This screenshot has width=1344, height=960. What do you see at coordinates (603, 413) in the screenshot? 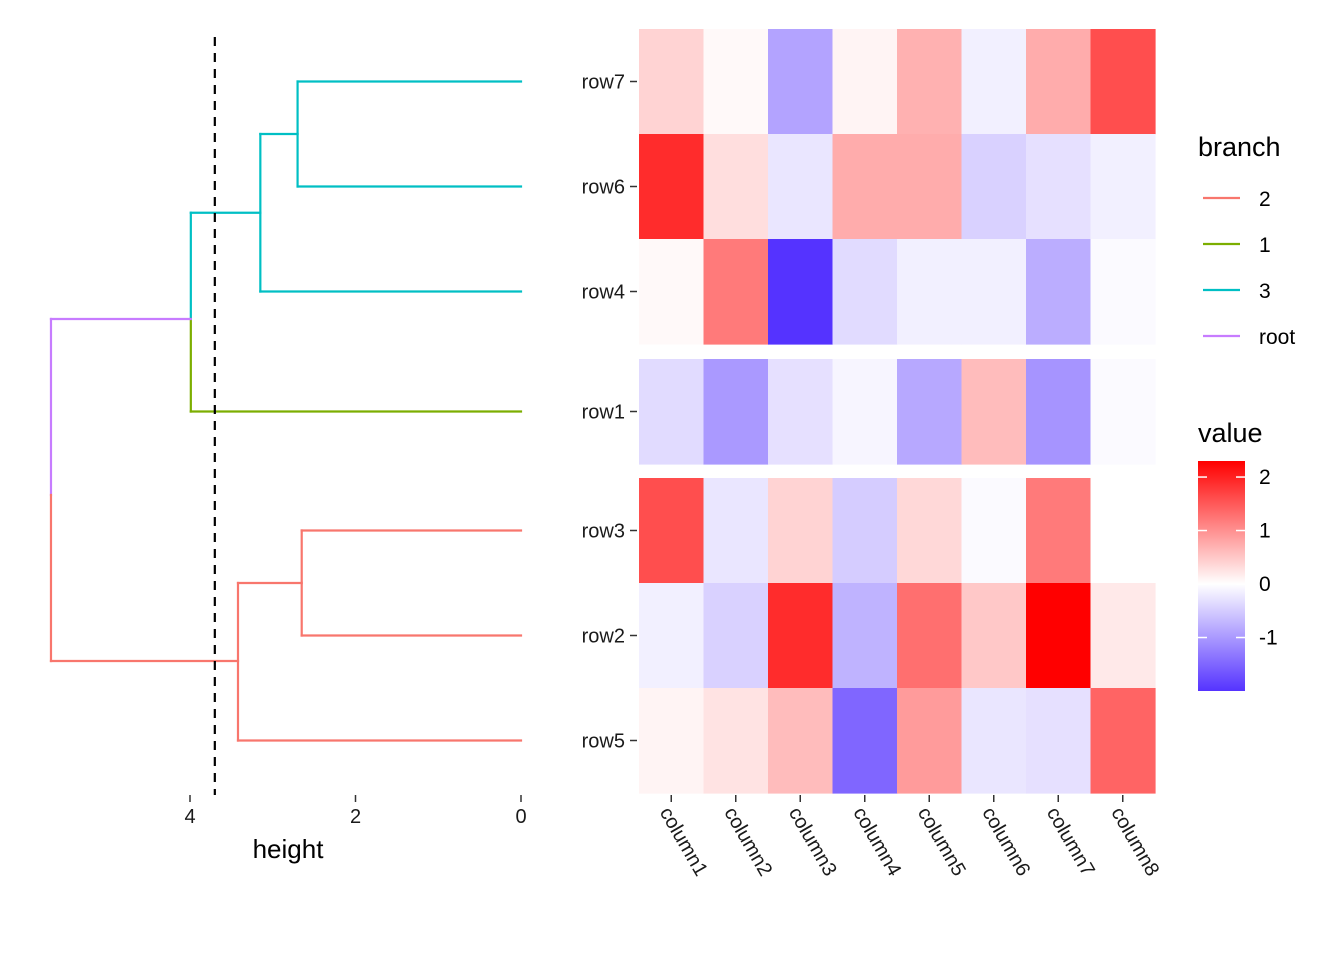
I see `row-label-row1: row1` at bounding box center [603, 413].